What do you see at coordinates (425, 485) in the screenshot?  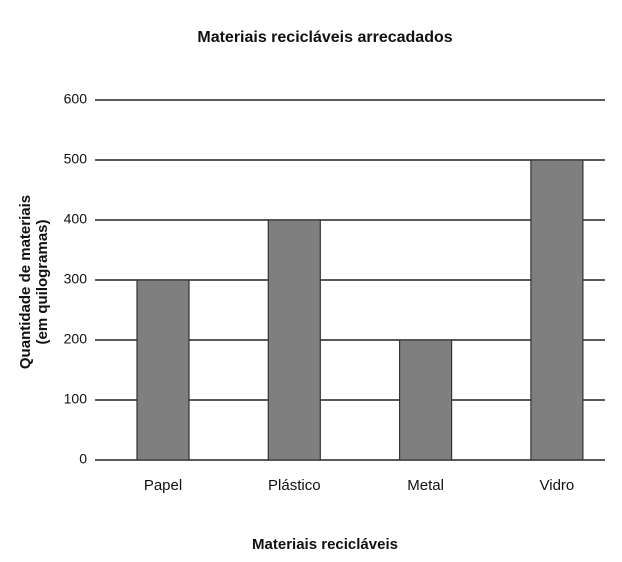 I see `x-tick-label: Metal` at bounding box center [425, 485].